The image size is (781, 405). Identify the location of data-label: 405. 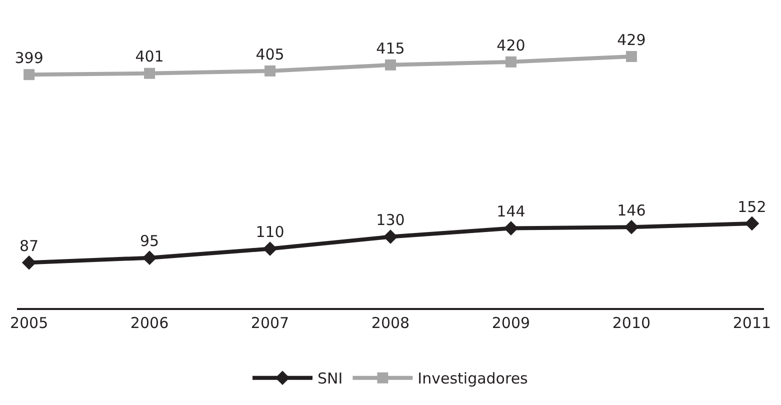
(270, 54).